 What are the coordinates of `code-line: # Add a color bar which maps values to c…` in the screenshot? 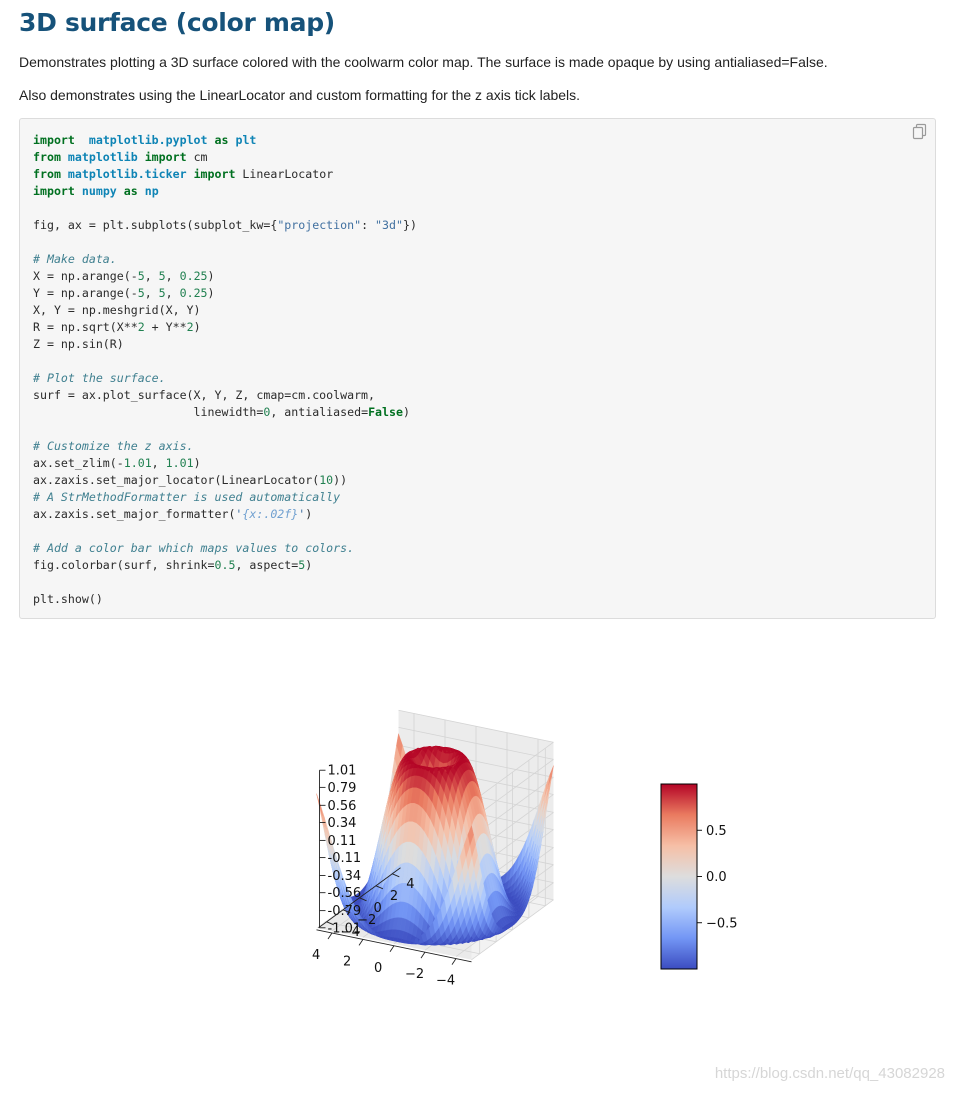 It's located at (194, 548).